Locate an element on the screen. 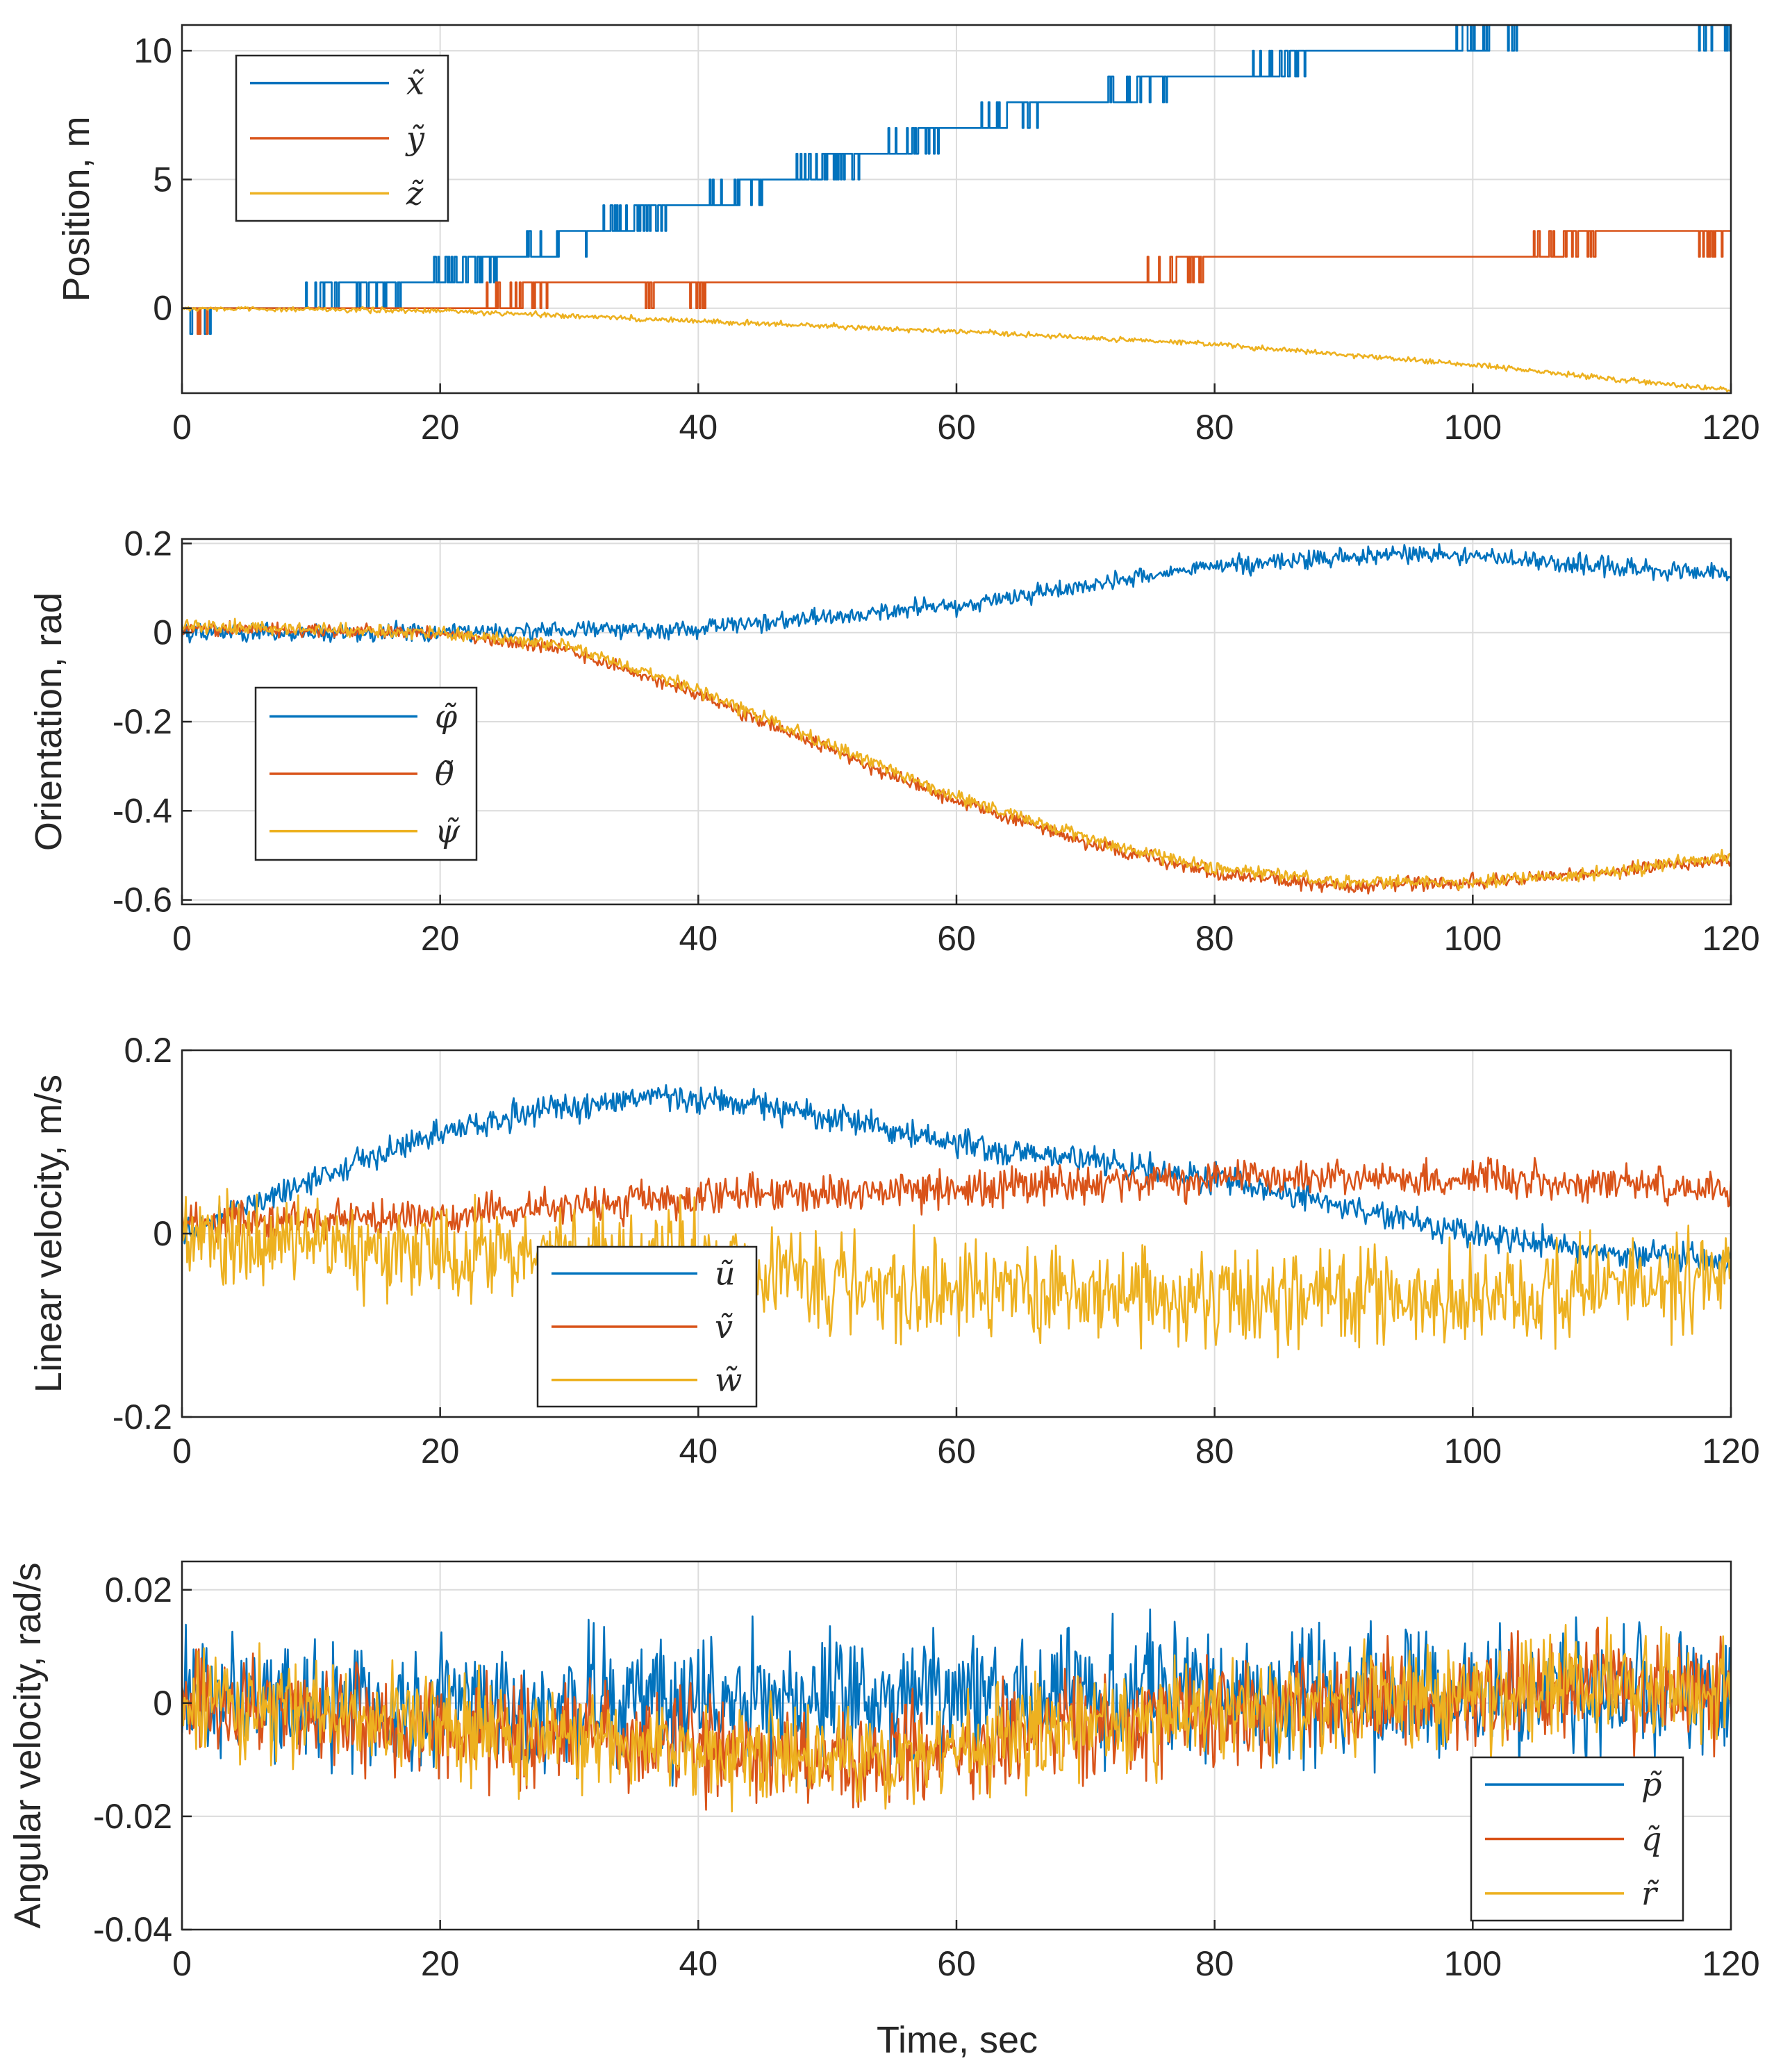 This screenshot has width=1774, height=2072. legend: ũṽ w̃ is located at coordinates (647, 1326).